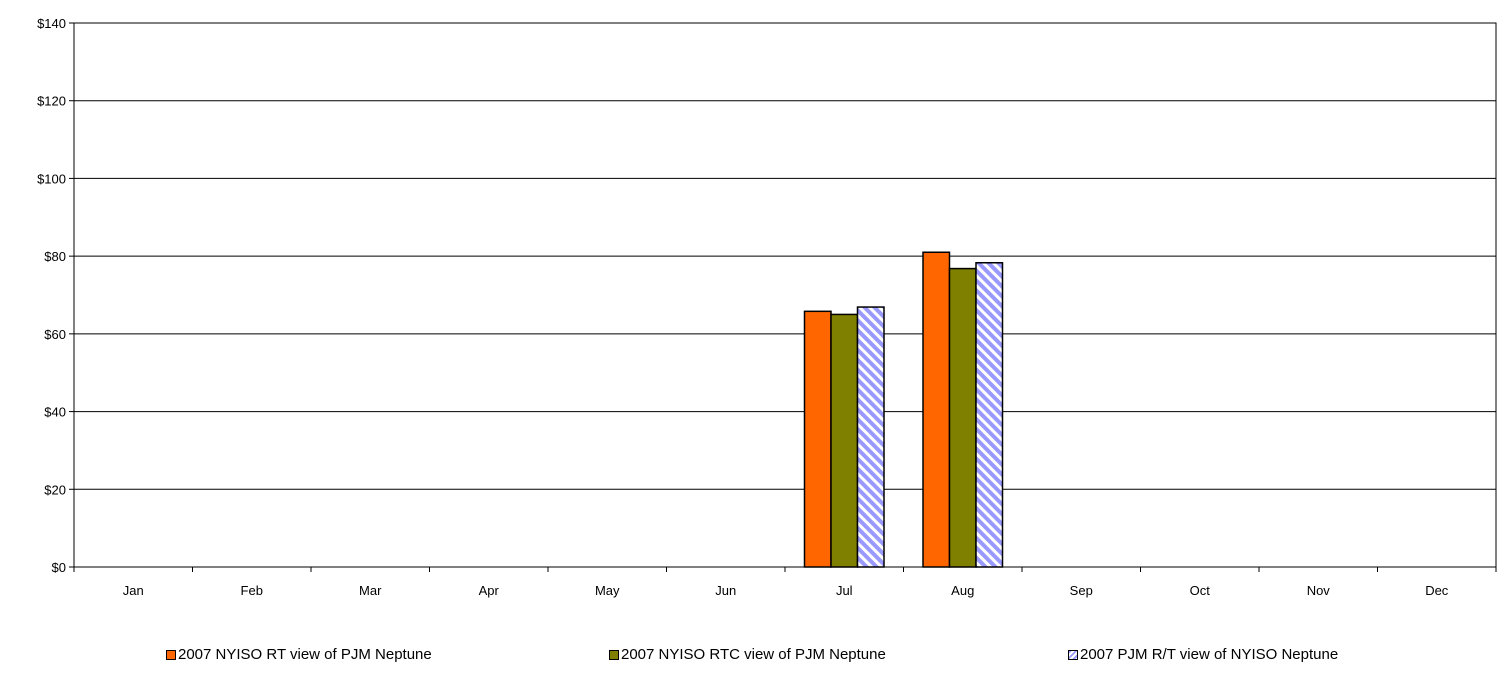 Image resolution: width=1509 pixels, height=698 pixels. Describe the element at coordinates (1319, 590) in the screenshot. I see `x-tick-label: Nov` at that location.